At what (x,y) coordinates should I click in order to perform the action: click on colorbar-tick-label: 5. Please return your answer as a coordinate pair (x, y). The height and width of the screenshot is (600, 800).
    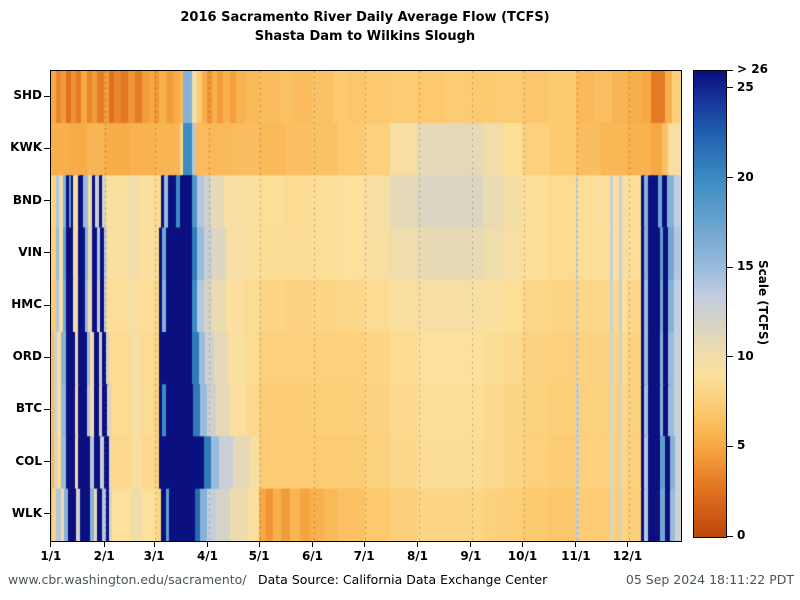
    Looking at the image, I should click on (741, 445).